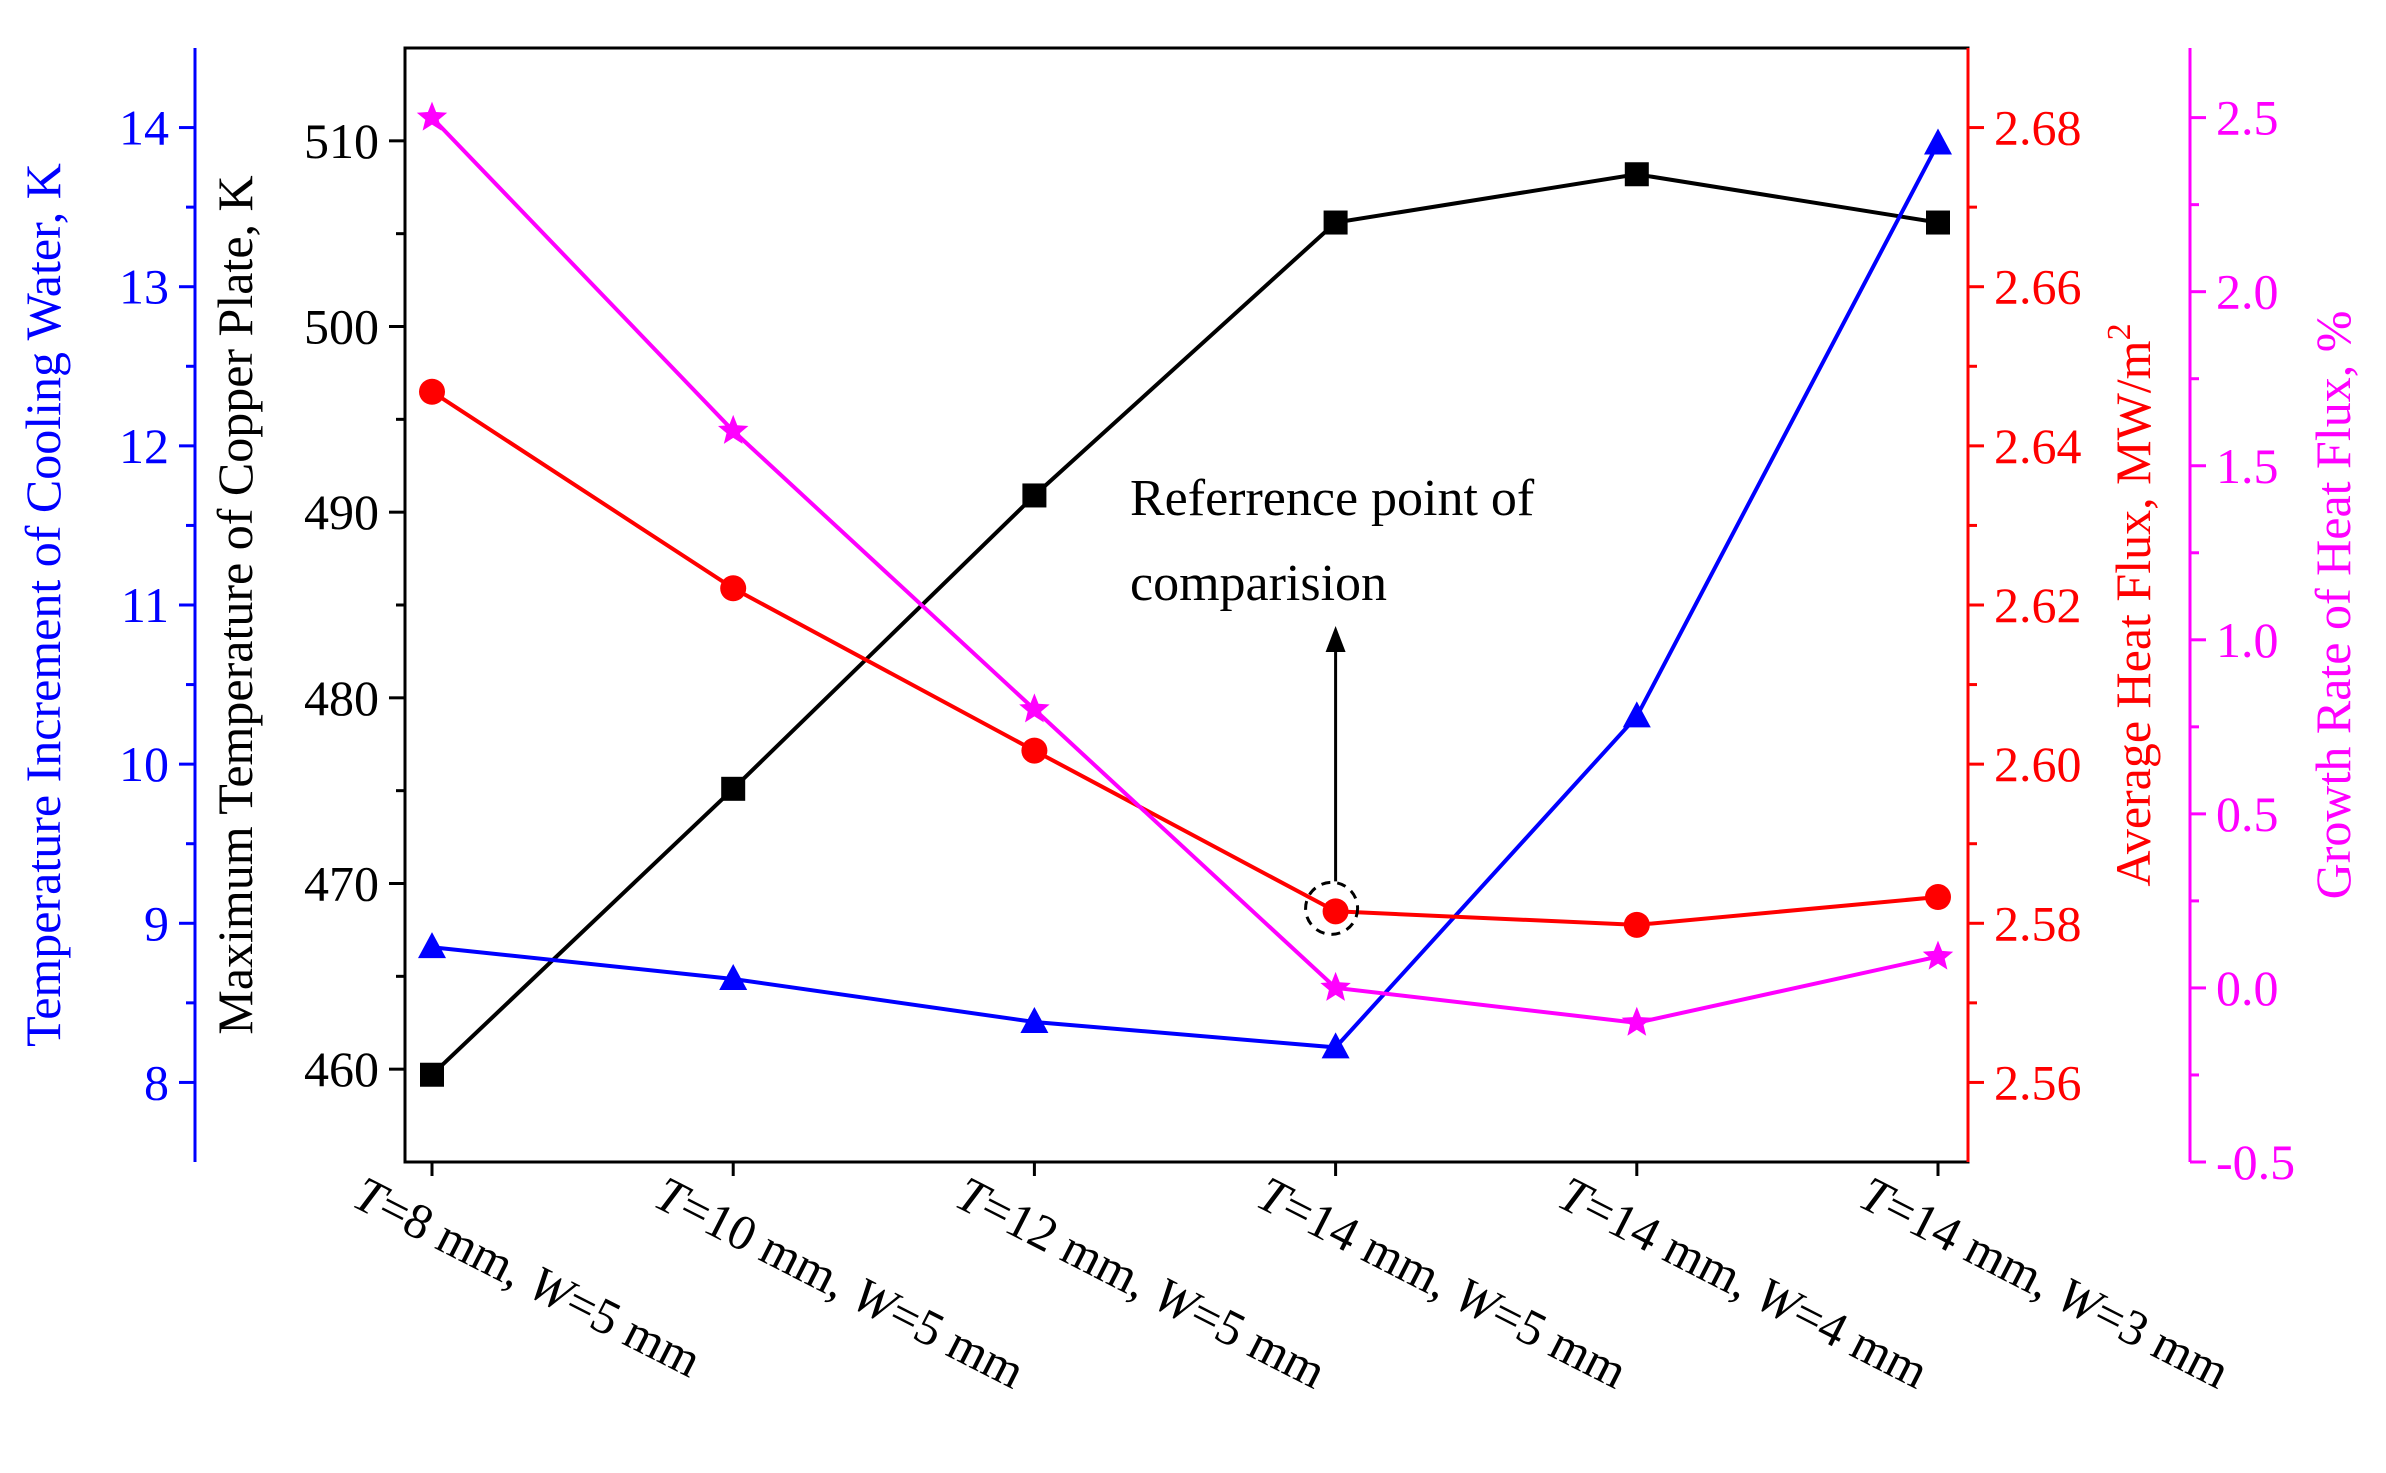 This screenshot has width=2386, height=1473. What do you see at coordinates (1860, 1341) in the screenshot?
I see `category-label-w-value: =4 mm` at bounding box center [1860, 1341].